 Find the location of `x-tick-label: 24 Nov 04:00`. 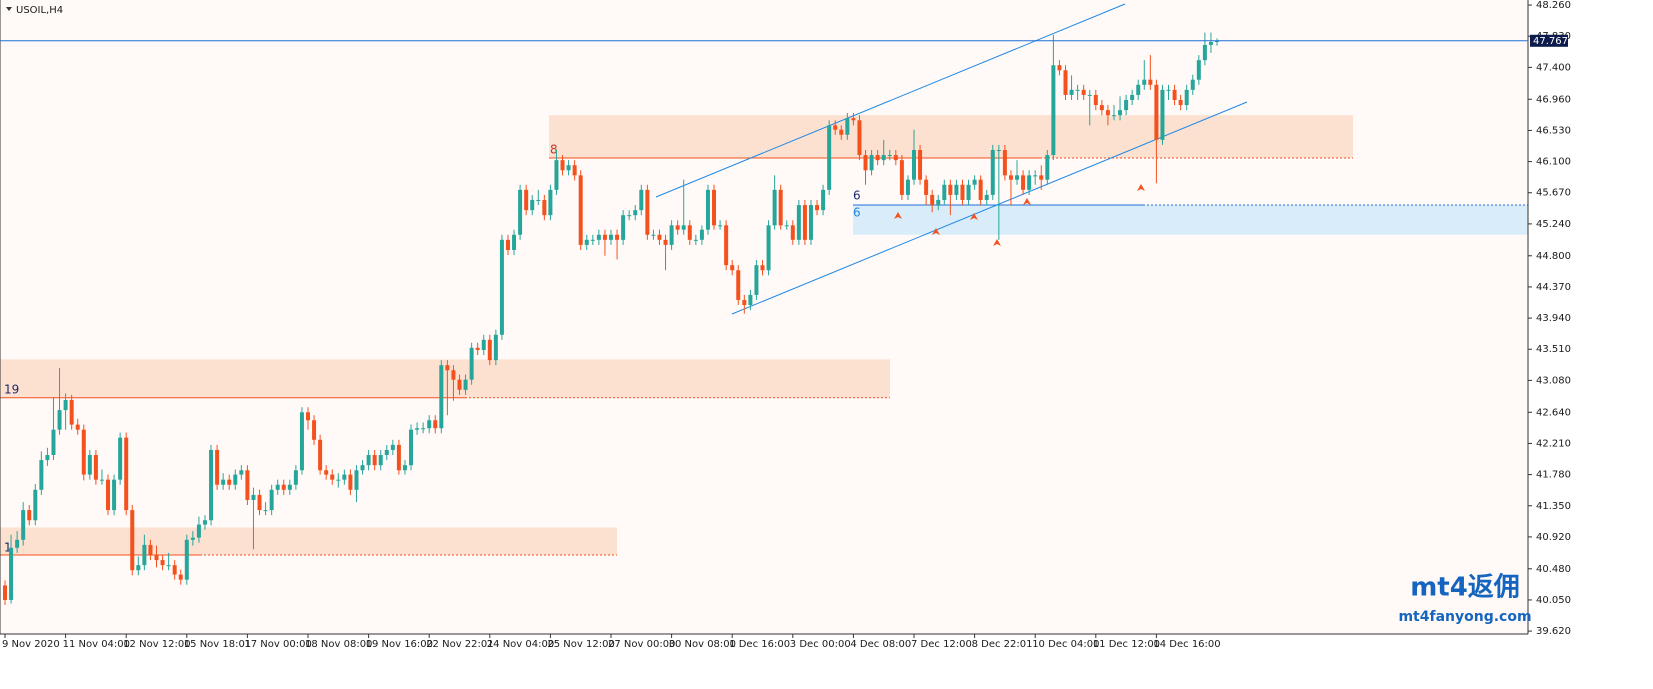

x-tick-label: 24 Nov 04:00 is located at coordinates (520, 644).